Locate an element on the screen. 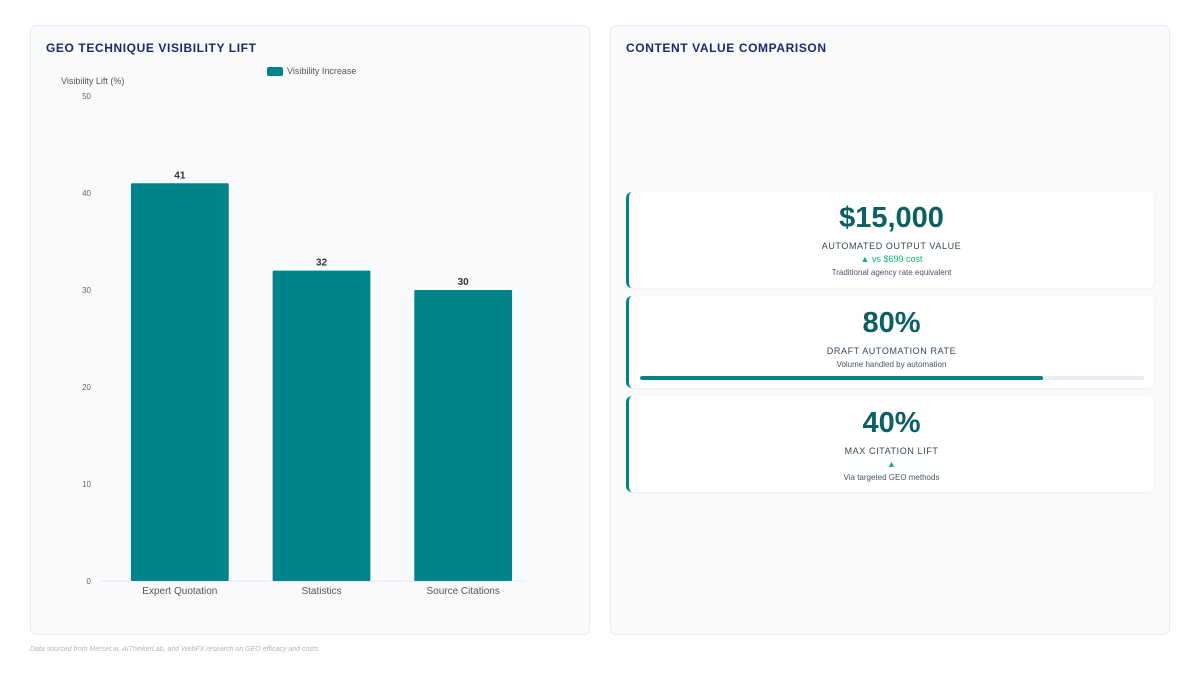 The width and height of the screenshot is (1200, 675). y-tick-label: 30 is located at coordinates (86, 290).